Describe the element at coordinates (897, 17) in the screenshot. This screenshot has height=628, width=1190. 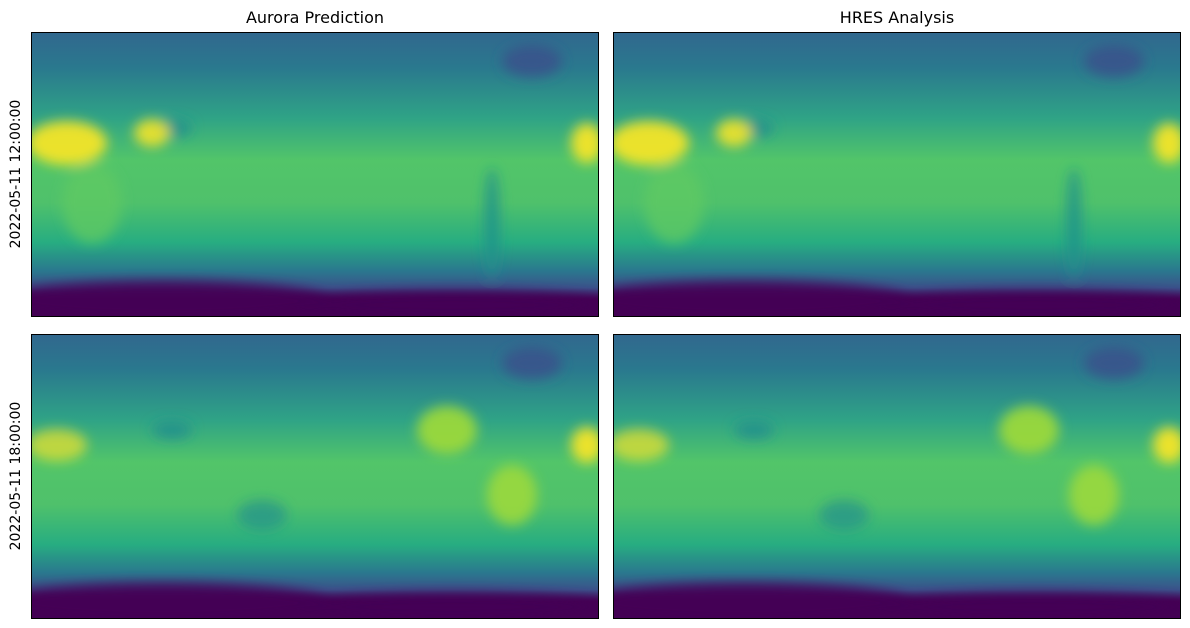
I see `column-title-hres: HRES Analysis` at that location.